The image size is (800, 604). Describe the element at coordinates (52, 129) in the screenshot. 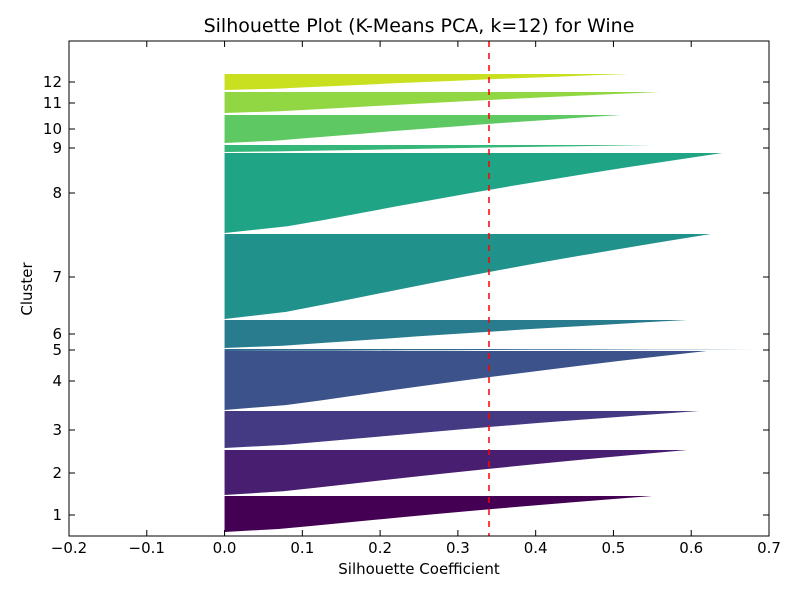

I see `y-tick-label: 10` at that location.